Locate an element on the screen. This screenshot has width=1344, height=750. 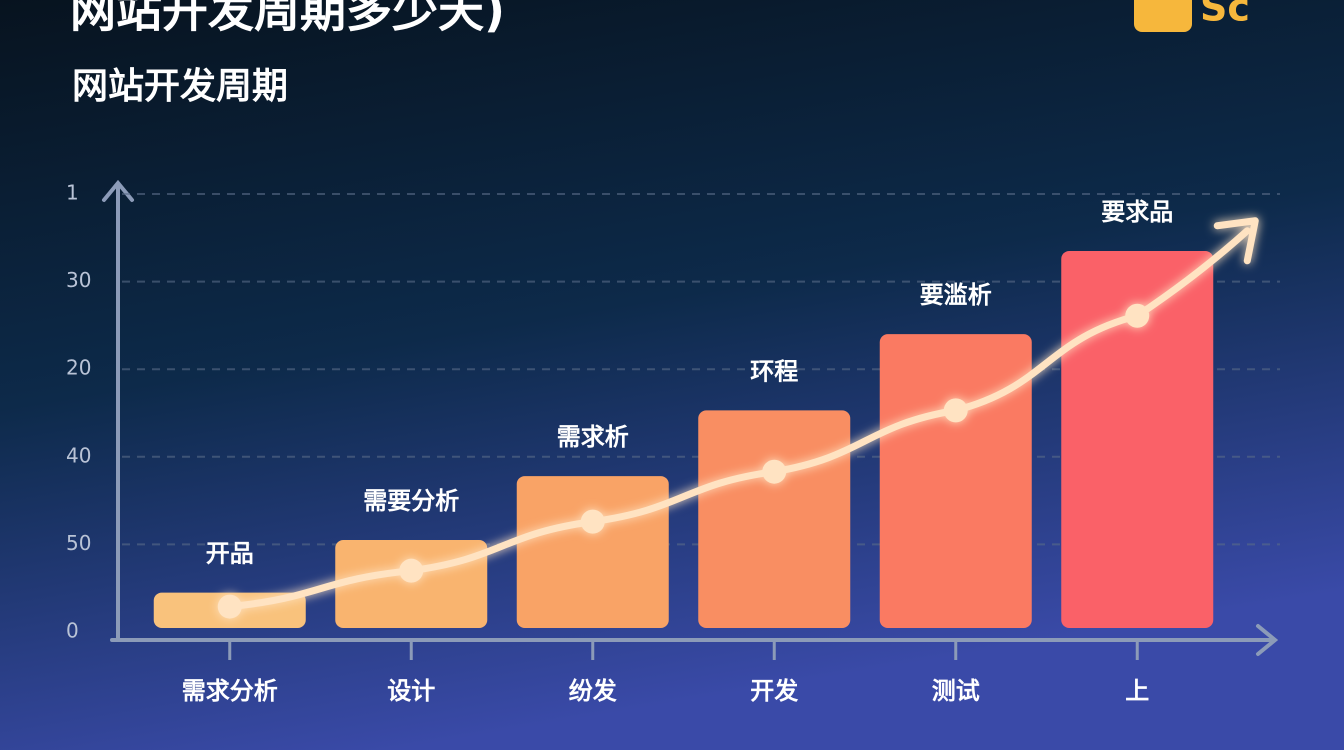
bar-label: 开品 is located at coordinates (230, 554).